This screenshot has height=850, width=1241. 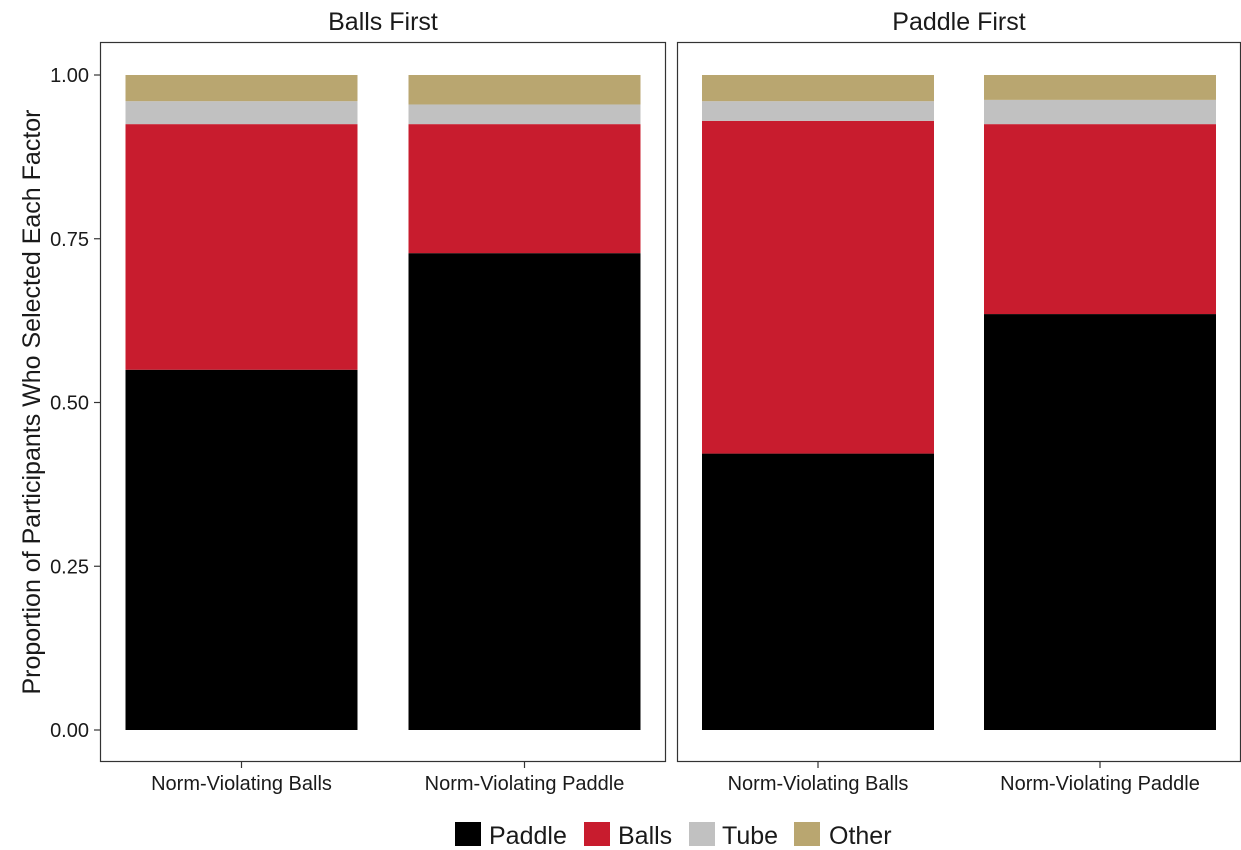 What do you see at coordinates (69, 240) in the screenshot?
I see `y-tick-label: 0.75` at bounding box center [69, 240].